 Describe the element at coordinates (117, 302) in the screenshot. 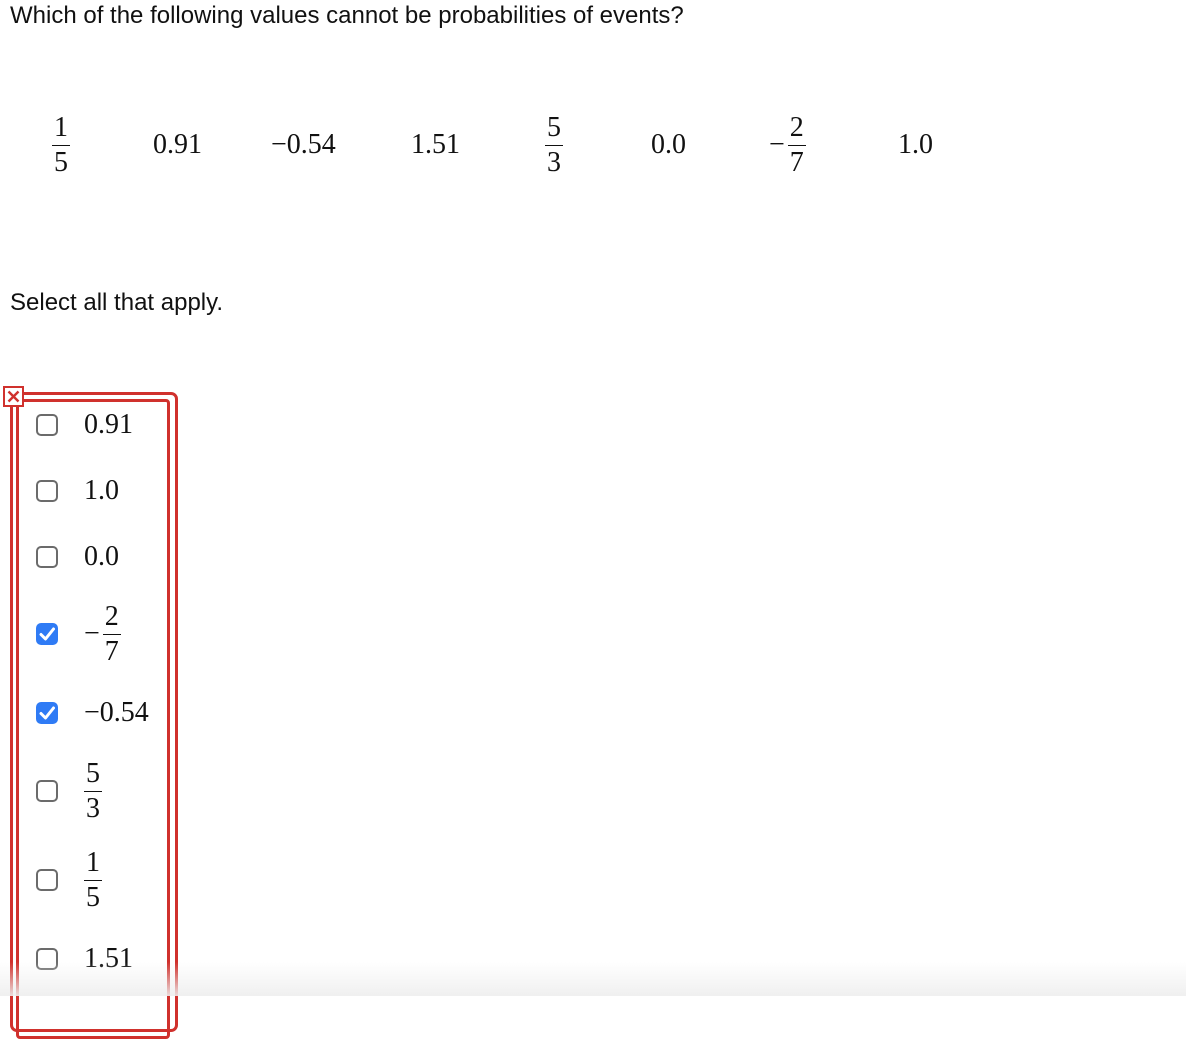

I see `instruction-text: Select all that apply.` at that location.